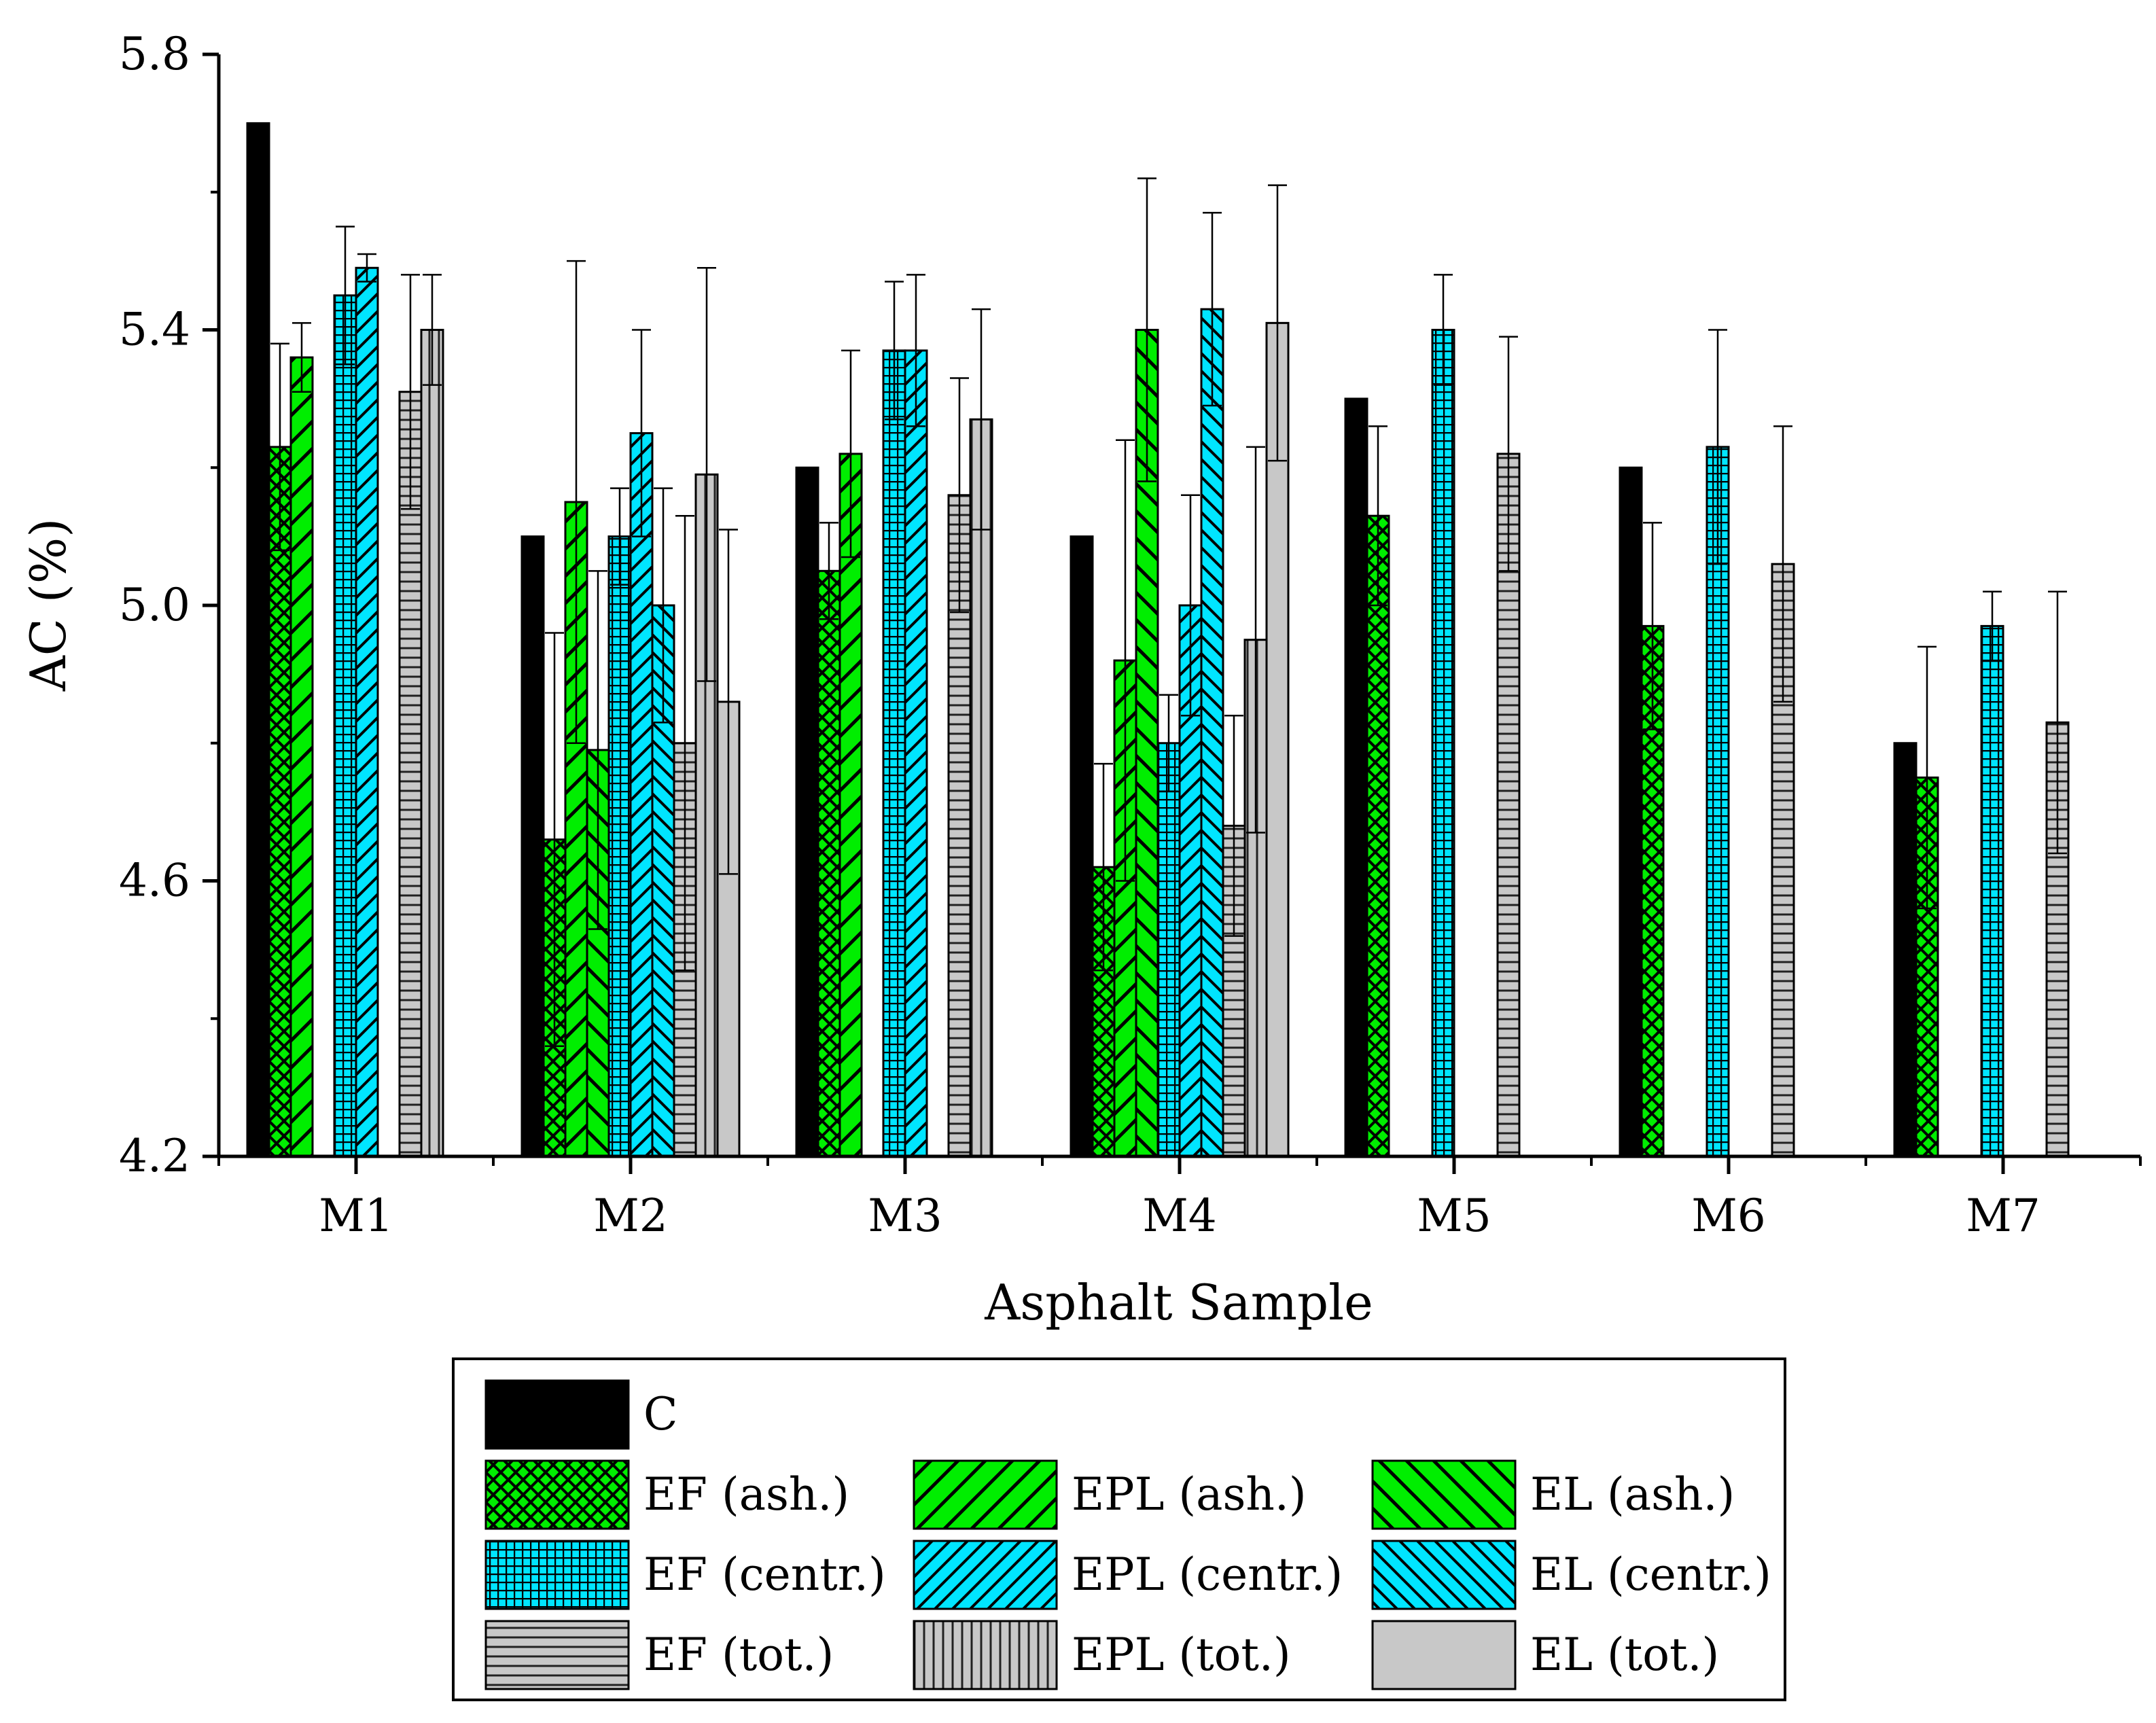 This screenshot has height=1723, width=2156. I want to click on bar-epl-centr-m3, so click(916, 753).